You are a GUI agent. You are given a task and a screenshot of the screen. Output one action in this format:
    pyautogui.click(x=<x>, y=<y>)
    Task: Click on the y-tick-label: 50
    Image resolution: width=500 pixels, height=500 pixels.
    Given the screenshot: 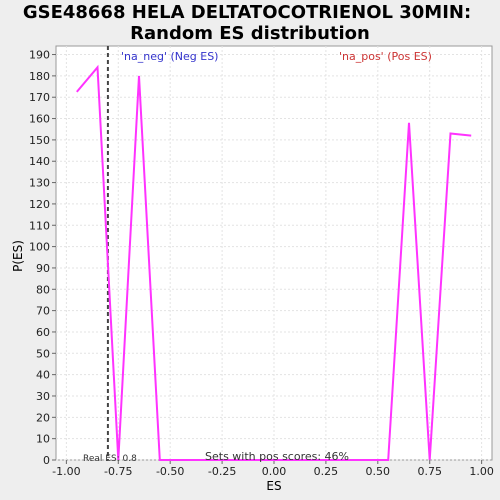 What is the action you would take?
    pyautogui.click(x=43, y=353)
    